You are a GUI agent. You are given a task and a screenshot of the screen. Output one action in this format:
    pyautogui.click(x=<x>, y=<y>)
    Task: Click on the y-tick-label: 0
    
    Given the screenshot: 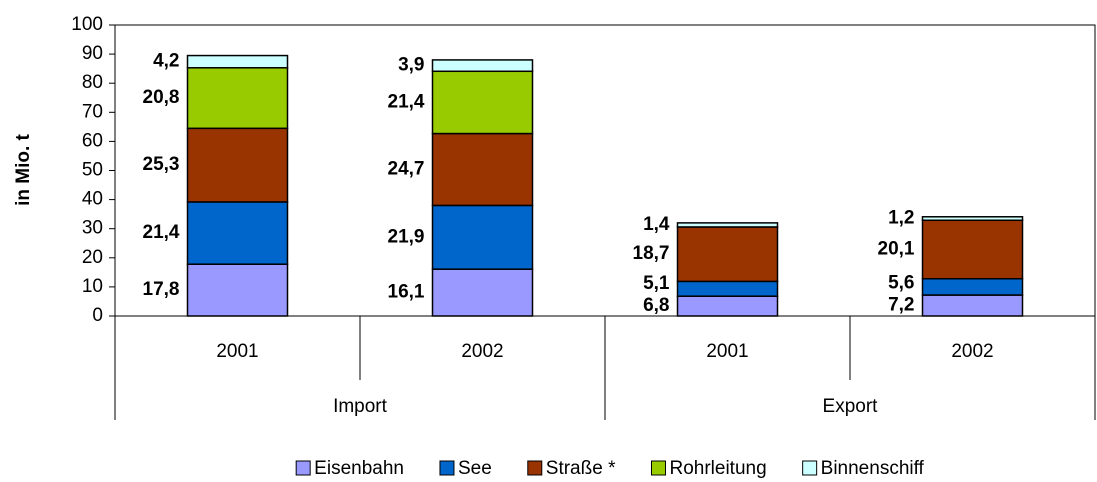 What is the action you would take?
    pyautogui.click(x=97, y=315)
    